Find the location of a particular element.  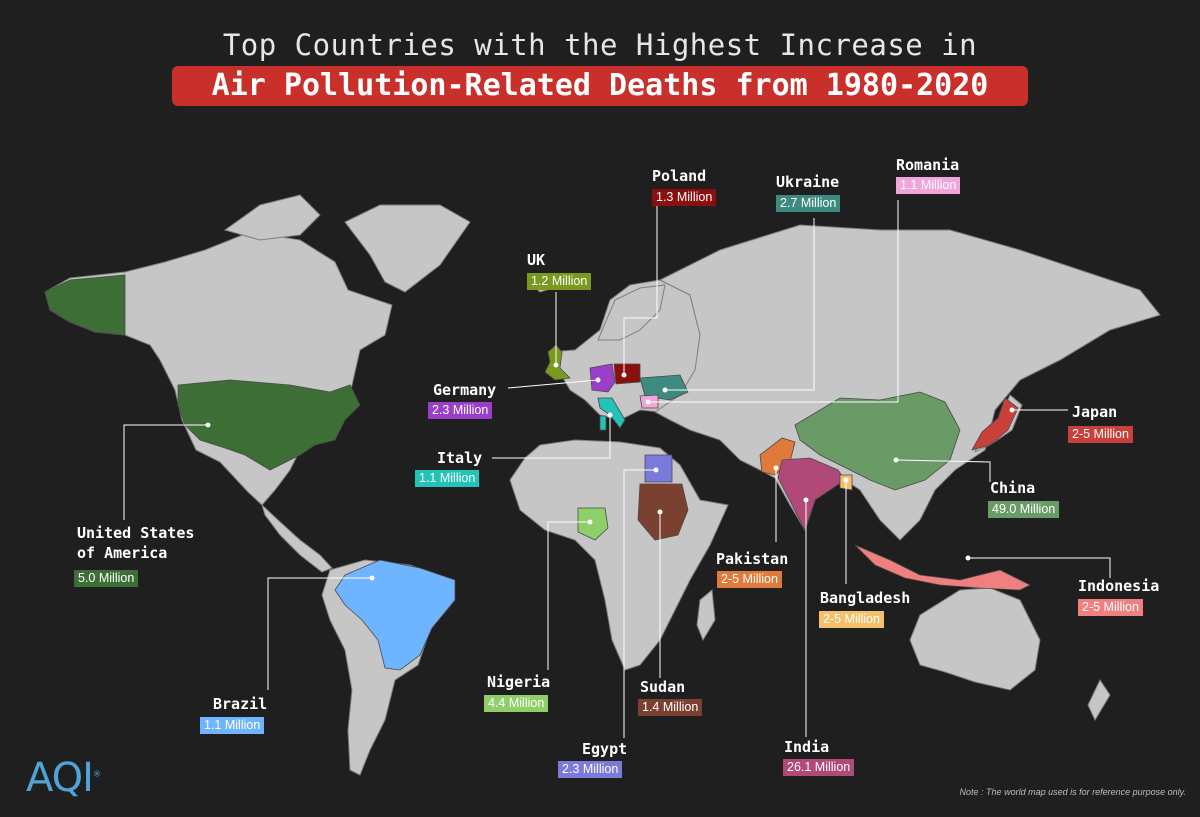

leader-italy is located at coordinates (551, 437).